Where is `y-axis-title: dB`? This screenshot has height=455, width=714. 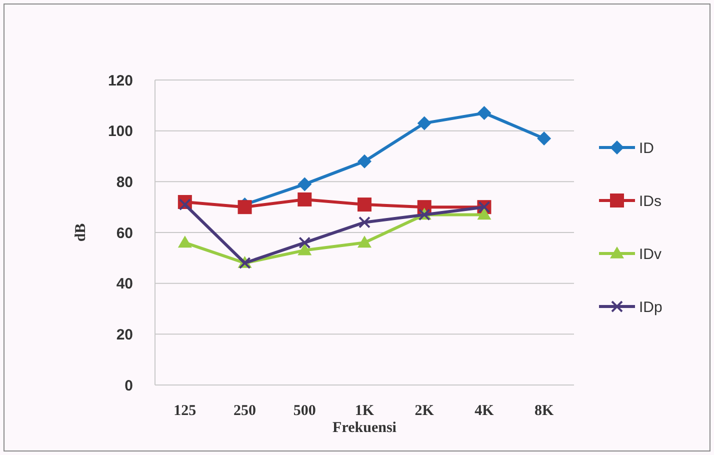 y-axis-title: dB is located at coordinates (81, 232).